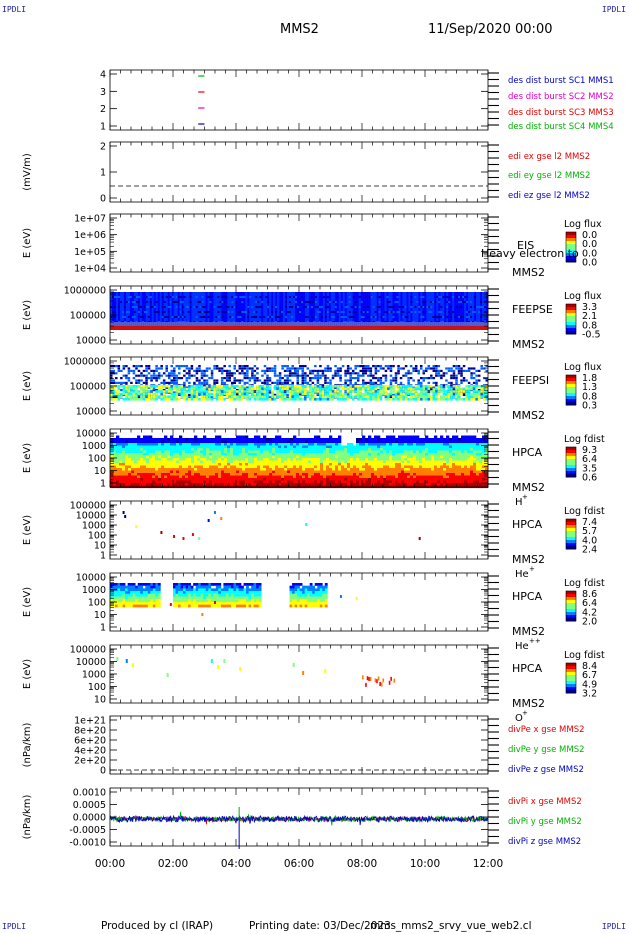  Describe the element at coordinates (571, 327) in the screenshot. I see `colorbar-step` at that location.